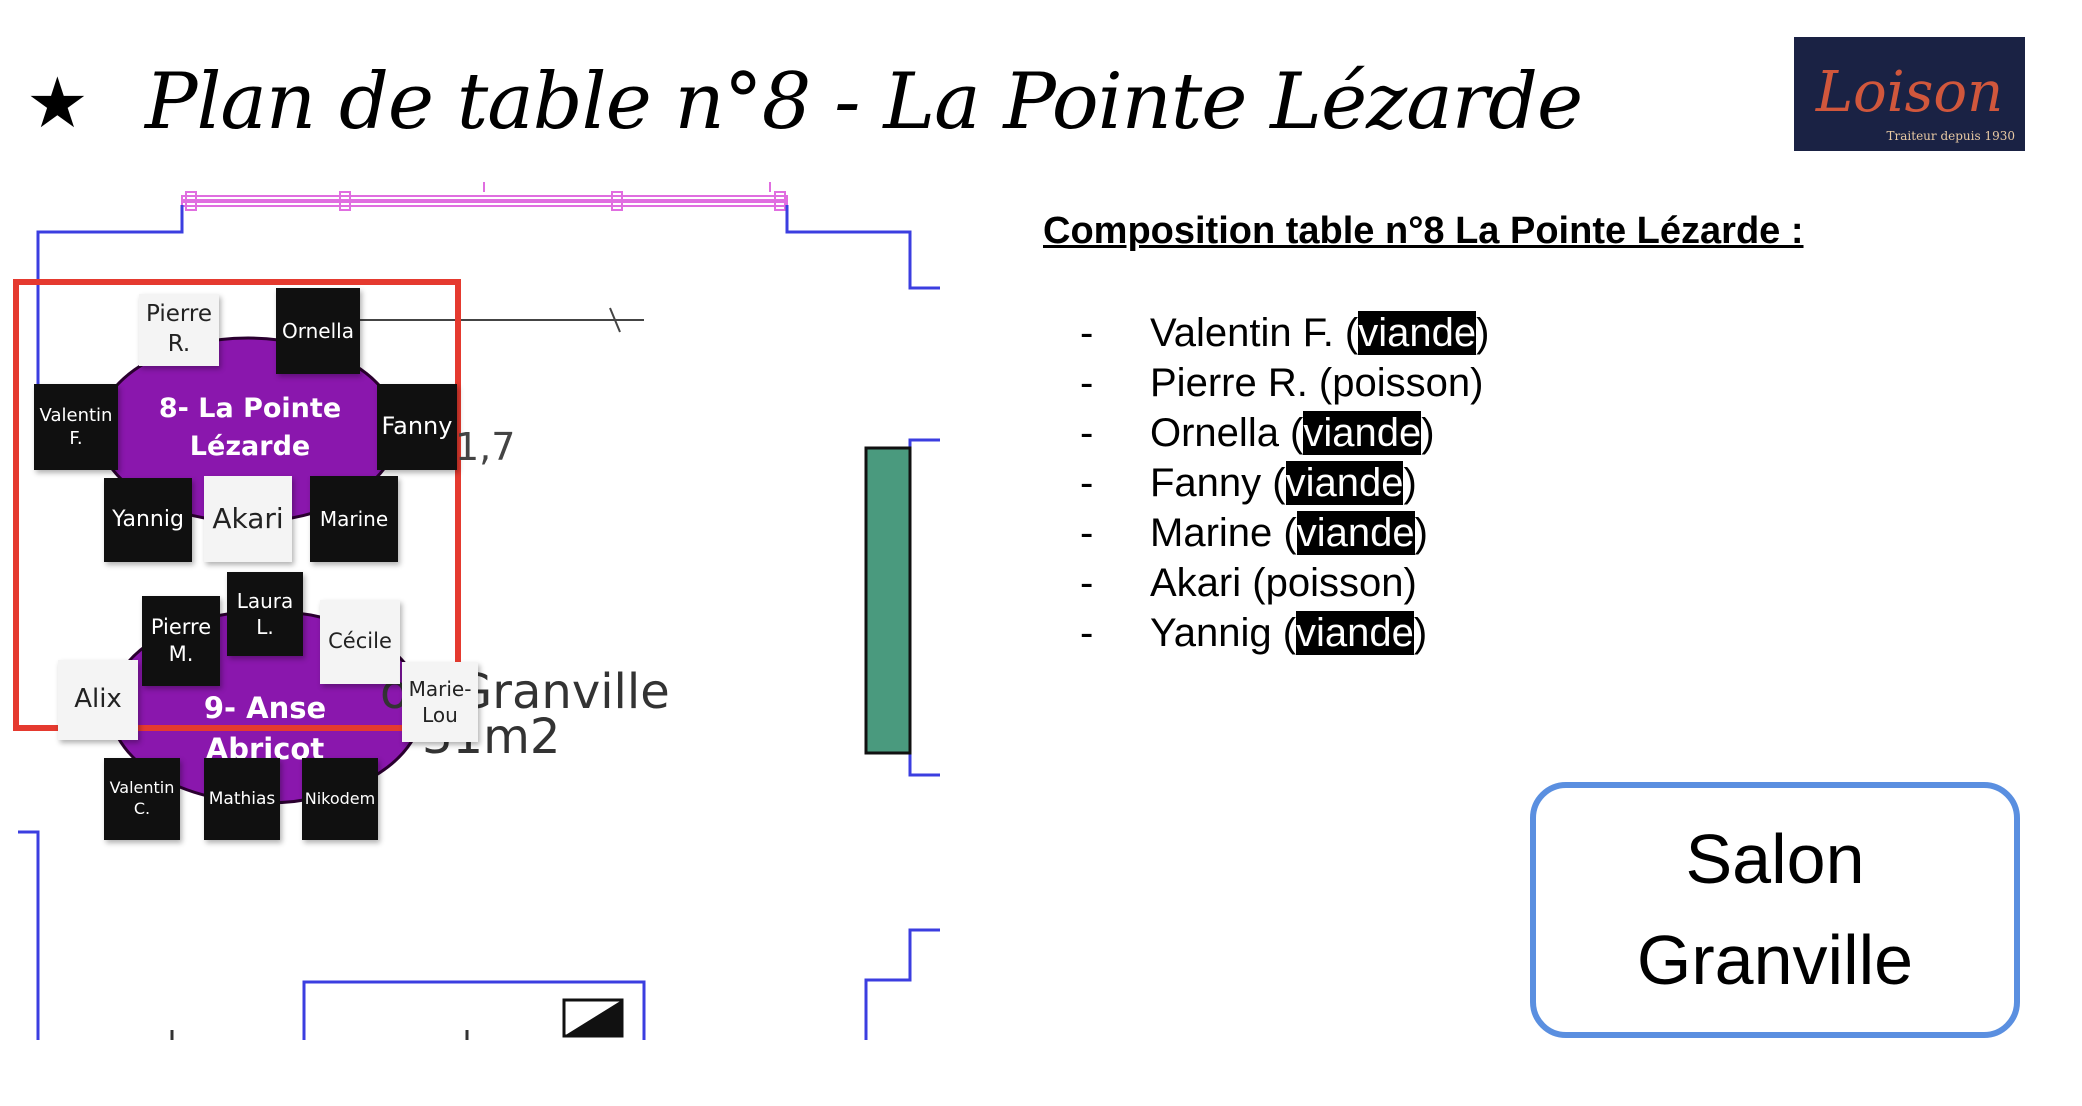  What do you see at coordinates (417, 427) in the screenshot?
I see `guest-fanny: Fanny` at bounding box center [417, 427].